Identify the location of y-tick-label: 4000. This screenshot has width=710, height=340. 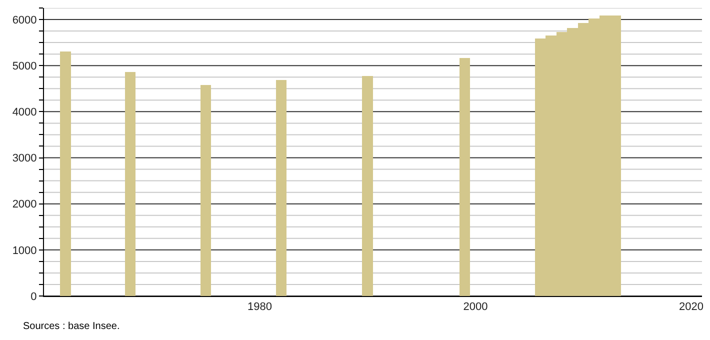
(24, 112).